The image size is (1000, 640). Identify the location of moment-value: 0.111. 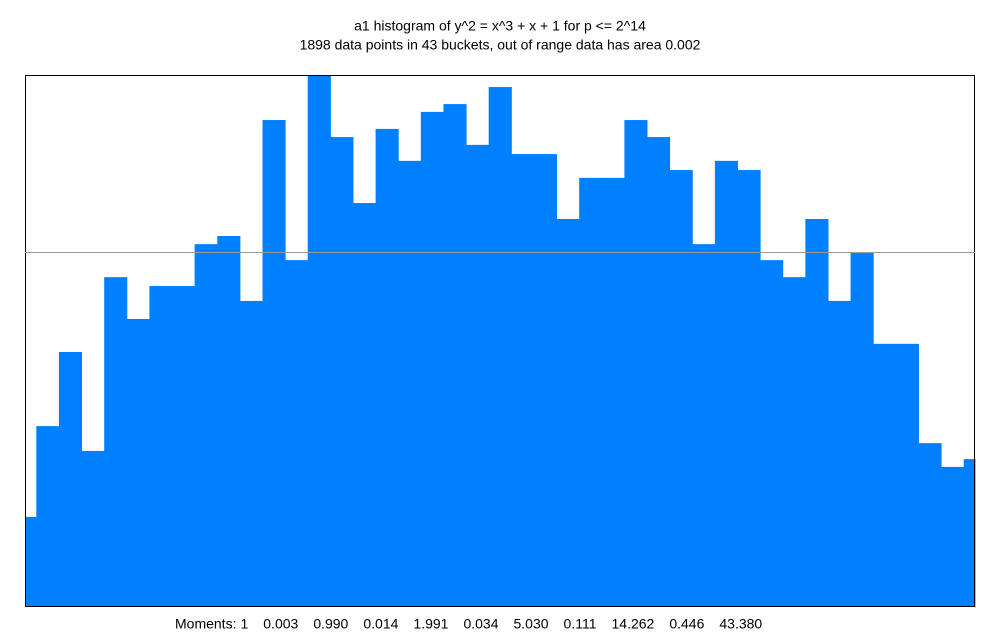
(580, 624).